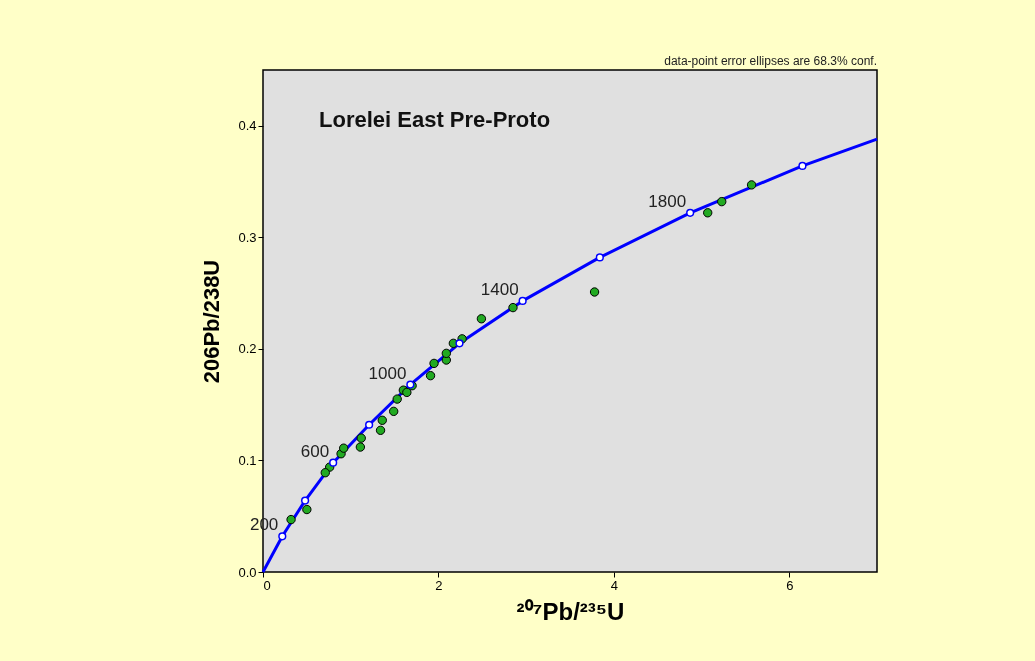 The image size is (1035, 661). What do you see at coordinates (790, 585) in the screenshot?
I see `x-tick-label: 6` at bounding box center [790, 585].